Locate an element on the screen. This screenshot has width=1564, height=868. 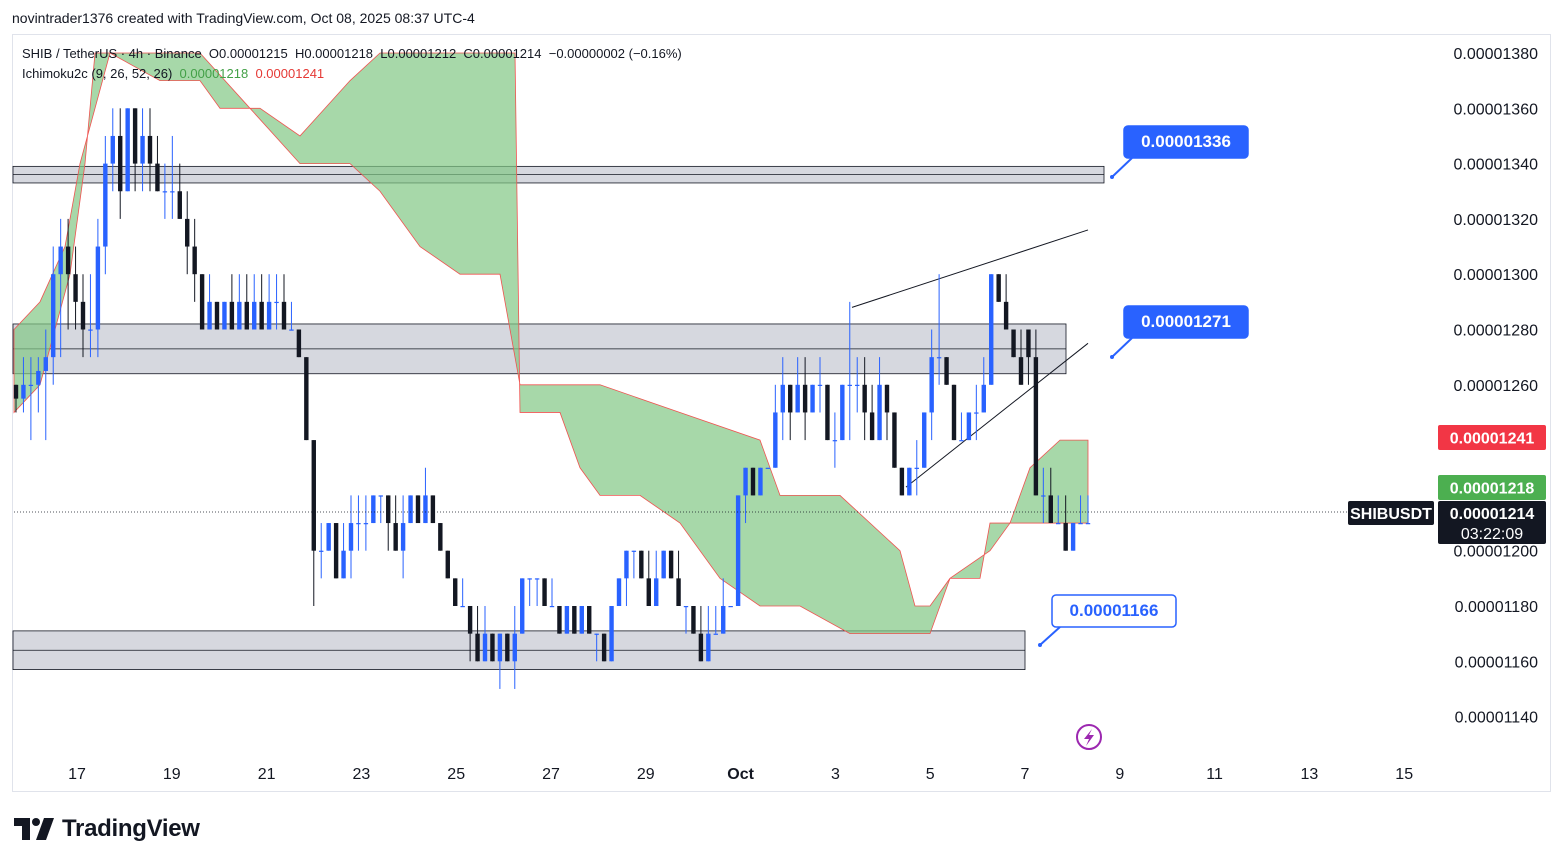
trendlines is located at coordinates (970, 358).